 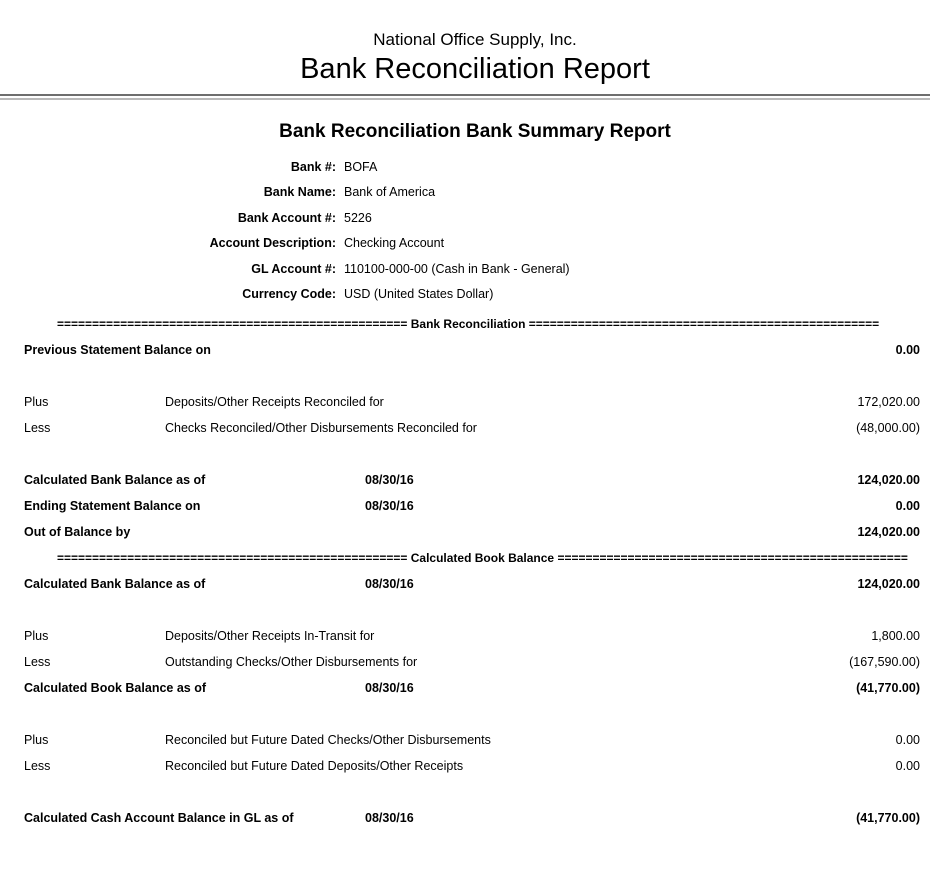 What do you see at coordinates (293, 268) in the screenshot?
I see `bank-info-label: GL Account #:` at bounding box center [293, 268].